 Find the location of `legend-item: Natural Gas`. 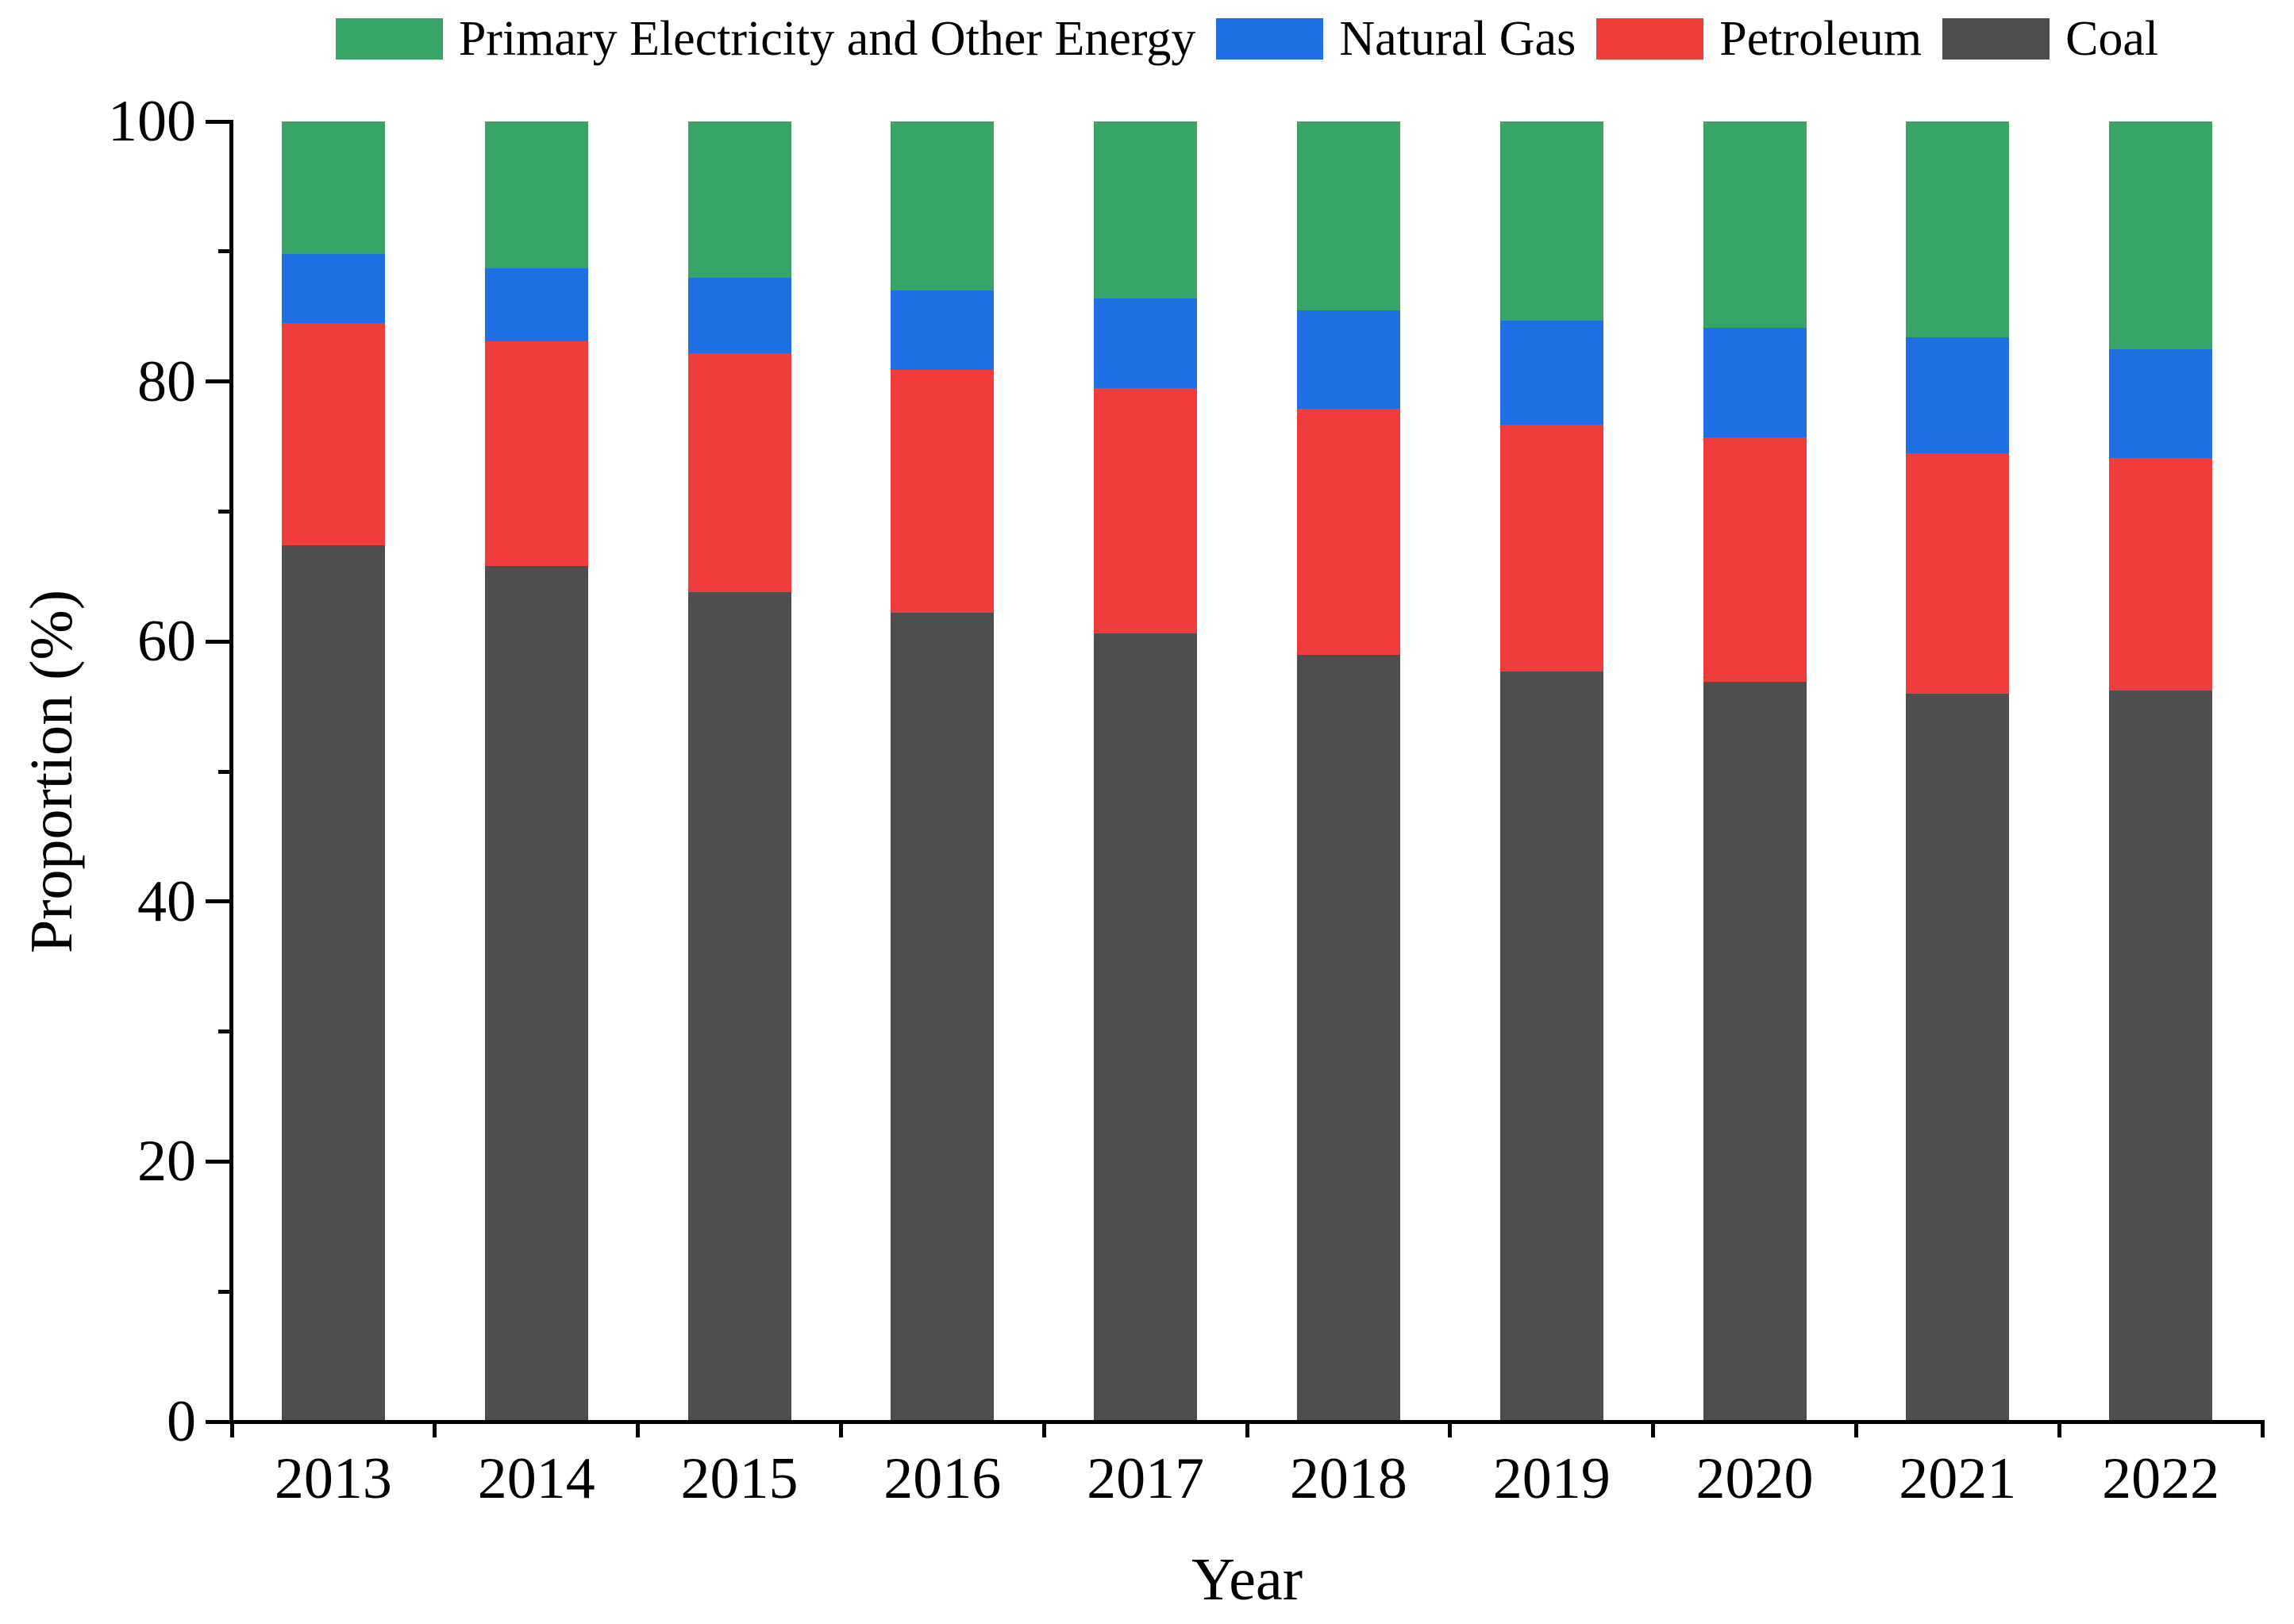

legend-item: Natural Gas is located at coordinates (1396, 38).